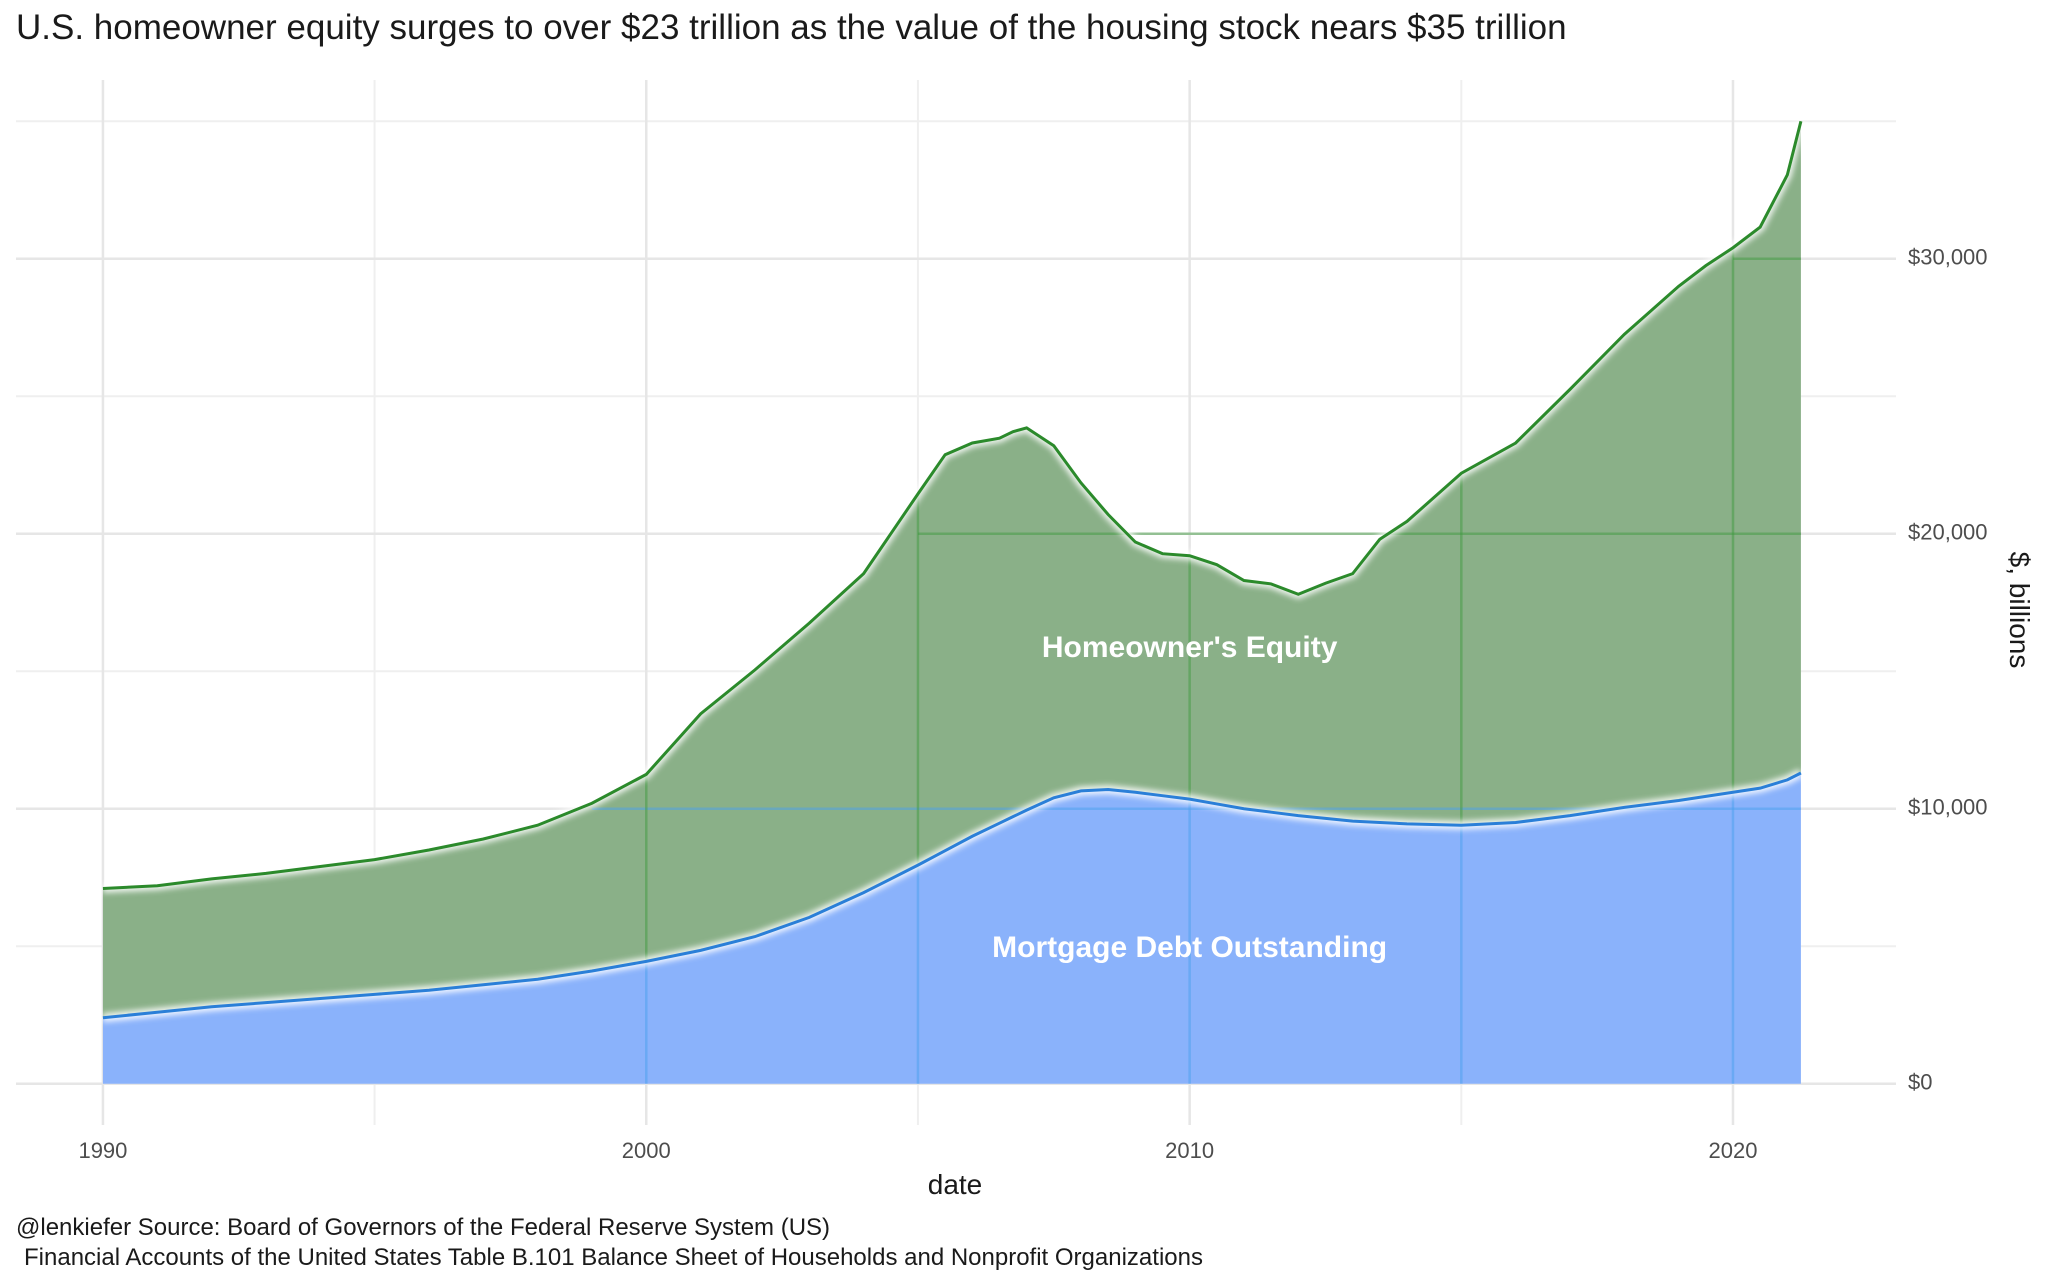  I want to click on x-axis-title: date, so click(955, 1184).